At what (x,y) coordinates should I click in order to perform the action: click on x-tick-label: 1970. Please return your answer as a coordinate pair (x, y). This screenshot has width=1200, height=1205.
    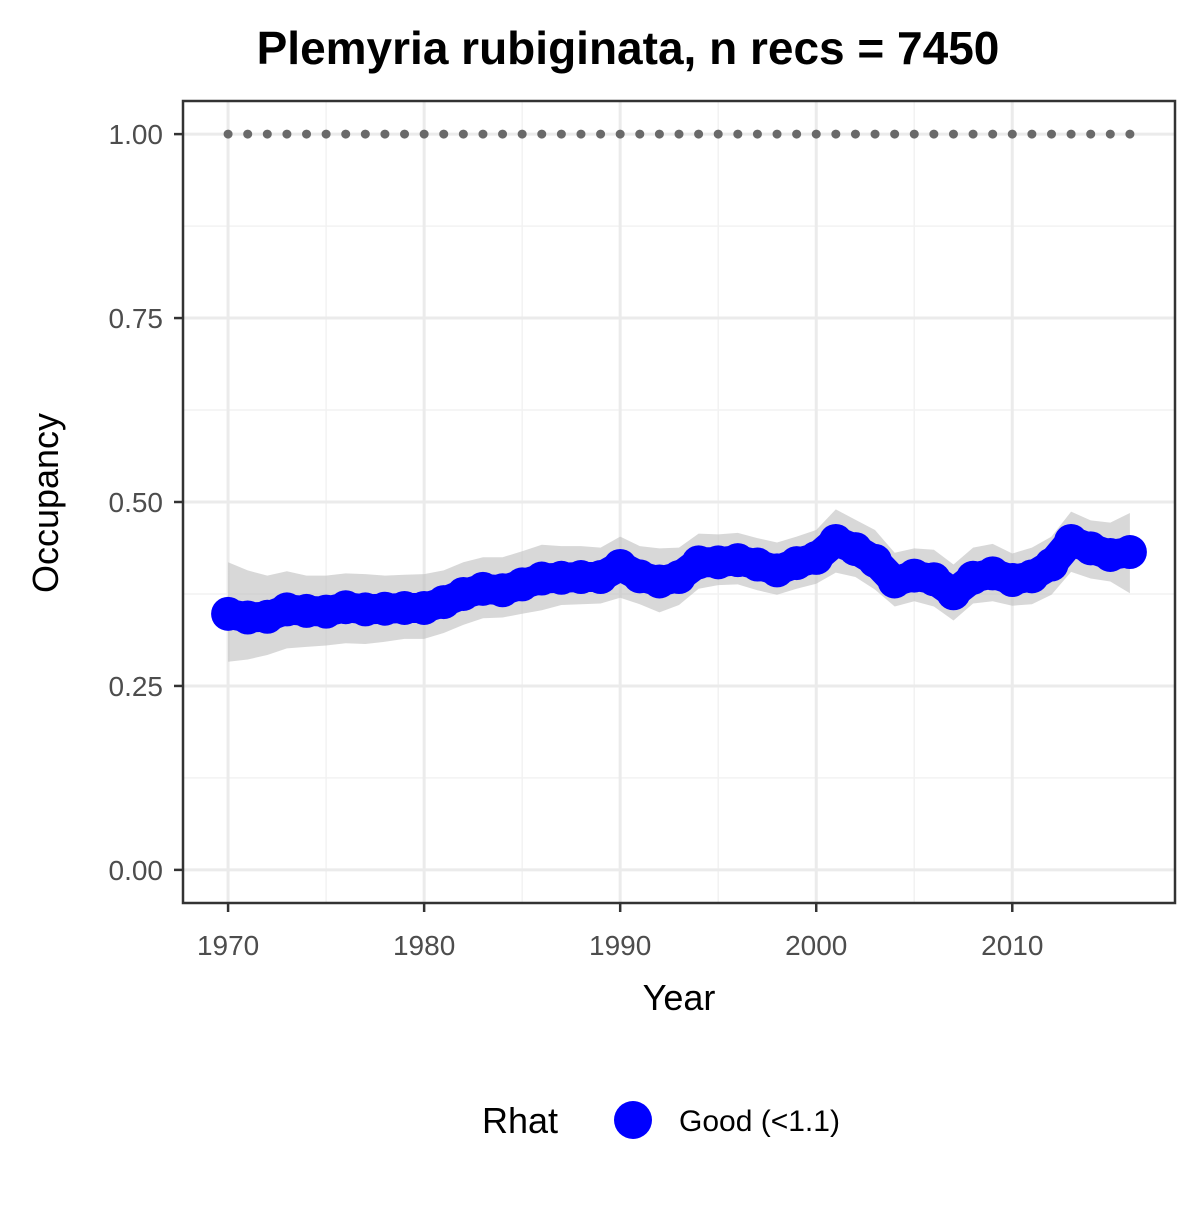
    Looking at the image, I should click on (228, 945).